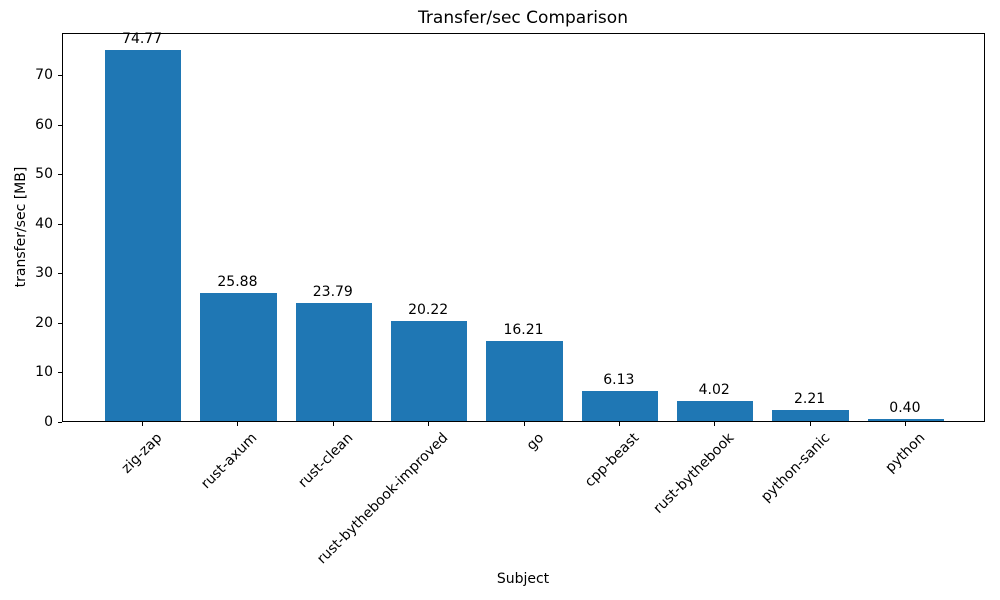  Describe the element at coordinates (44, 273) in the screenshot. I see `y-axis-tick-label: 30` at that location.